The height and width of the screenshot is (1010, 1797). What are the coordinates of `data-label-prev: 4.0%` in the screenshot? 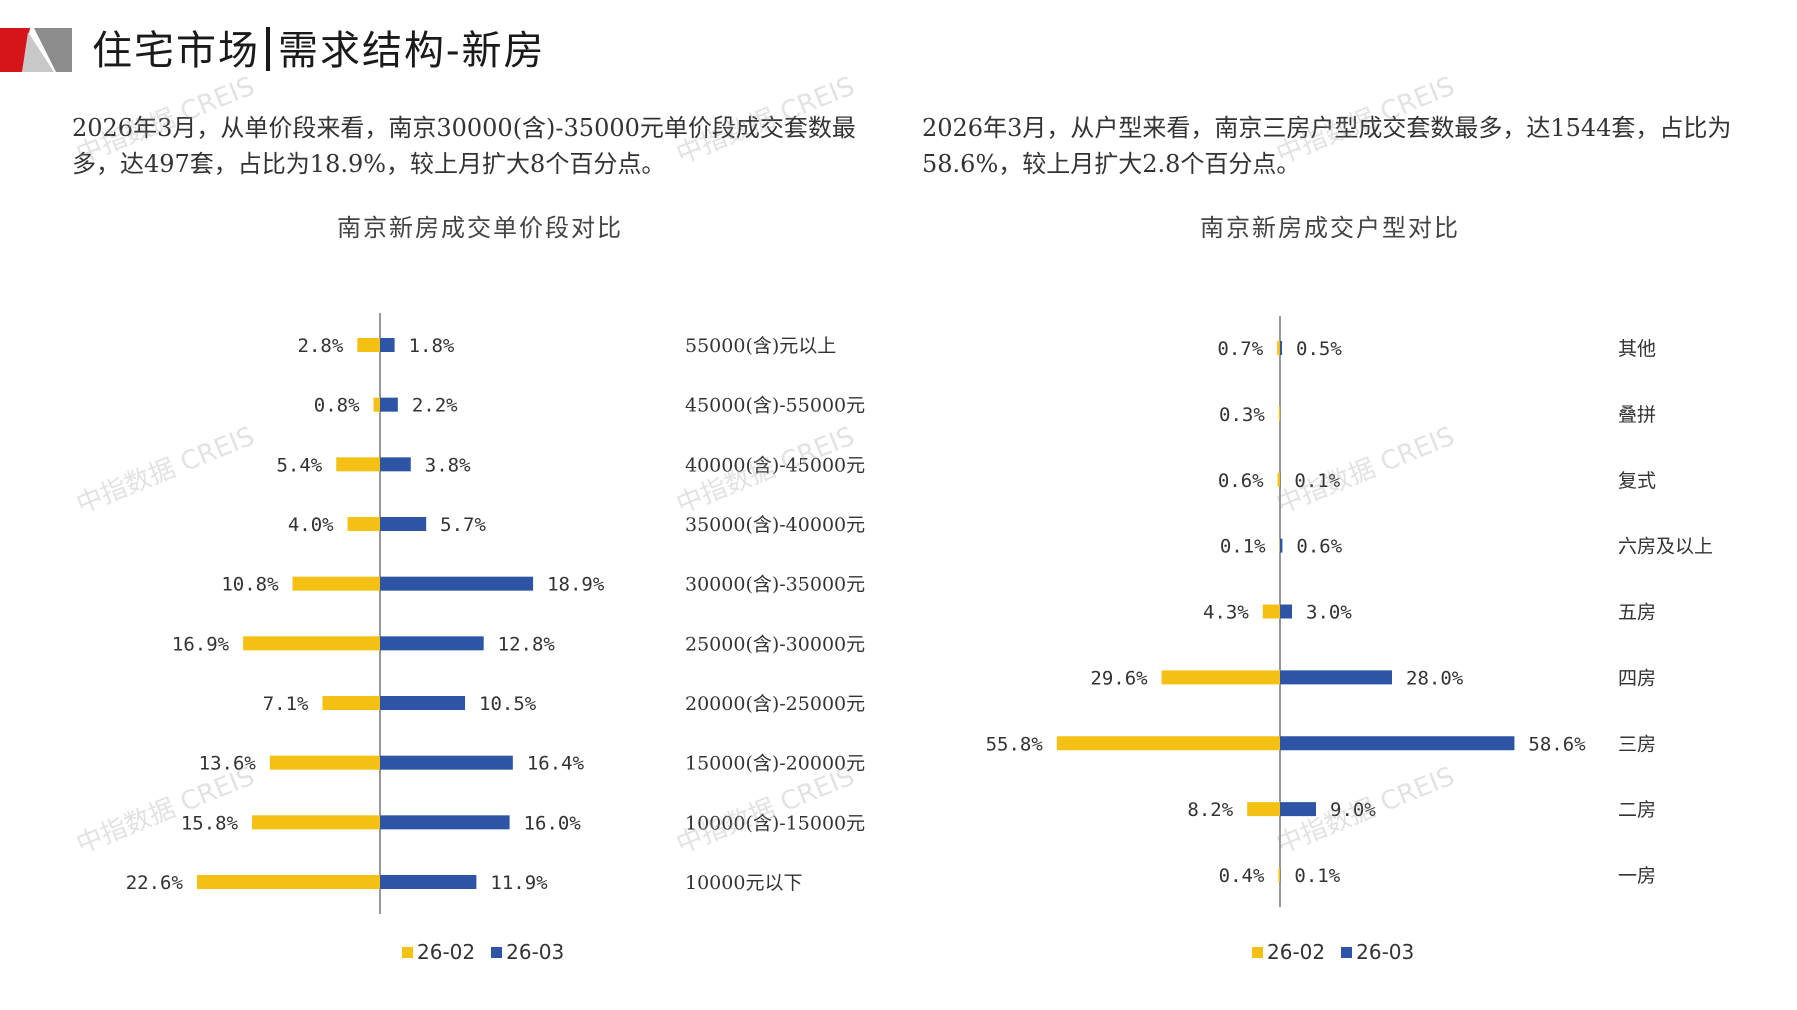 It's located at (311, 525).